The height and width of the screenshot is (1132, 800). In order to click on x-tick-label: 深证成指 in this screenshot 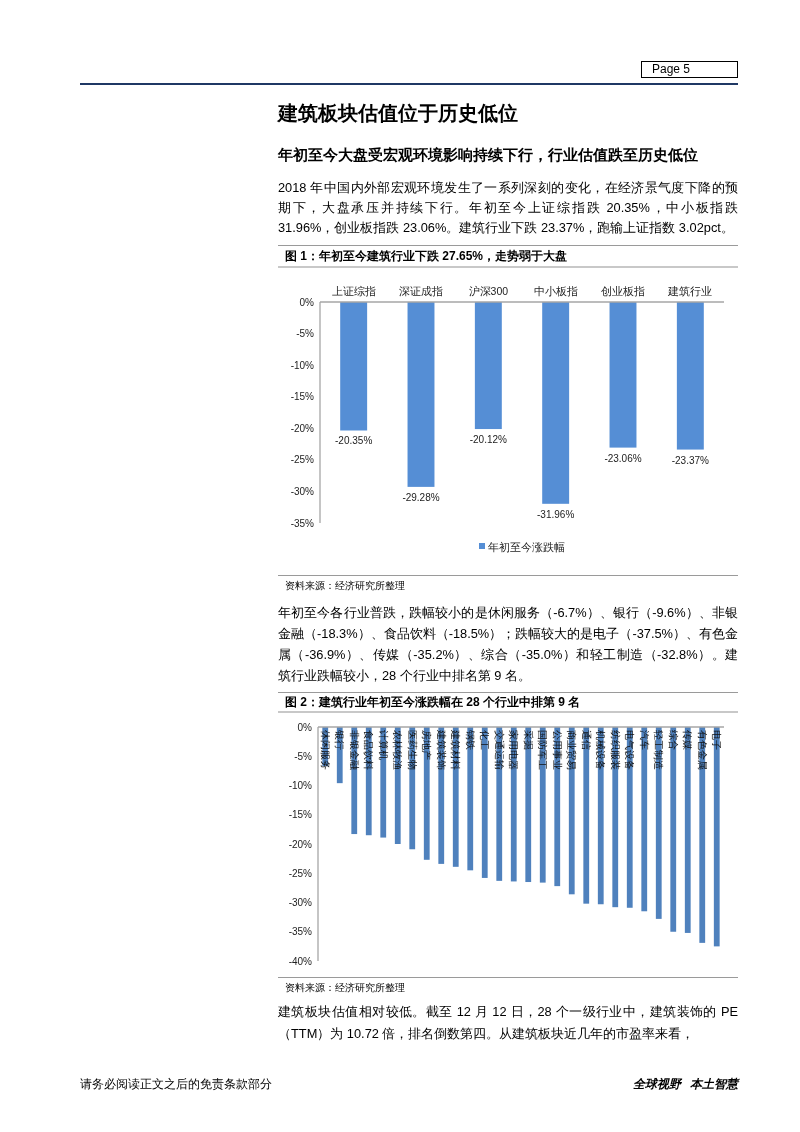, I will do `click(421, 291)`.